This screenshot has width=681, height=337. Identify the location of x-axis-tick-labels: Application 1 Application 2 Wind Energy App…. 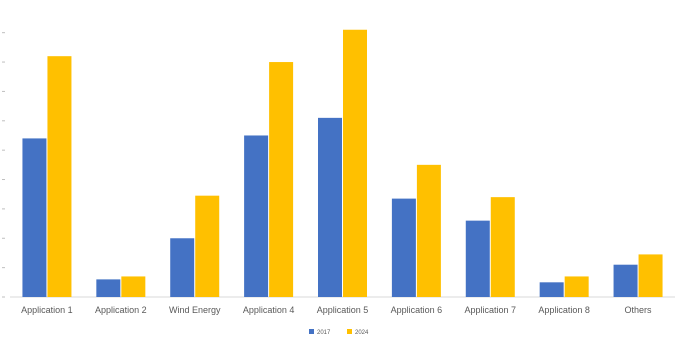
(336, 310).